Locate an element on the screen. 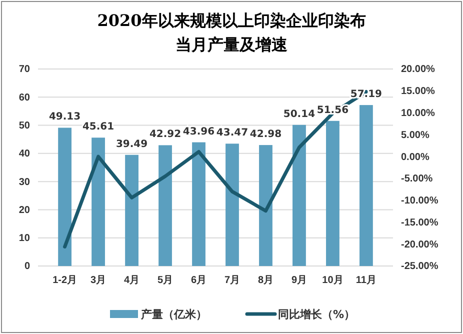 This screenshot has width=463, height=334. y2-tick-label: -20.00% is located at coordinates (419, 244).